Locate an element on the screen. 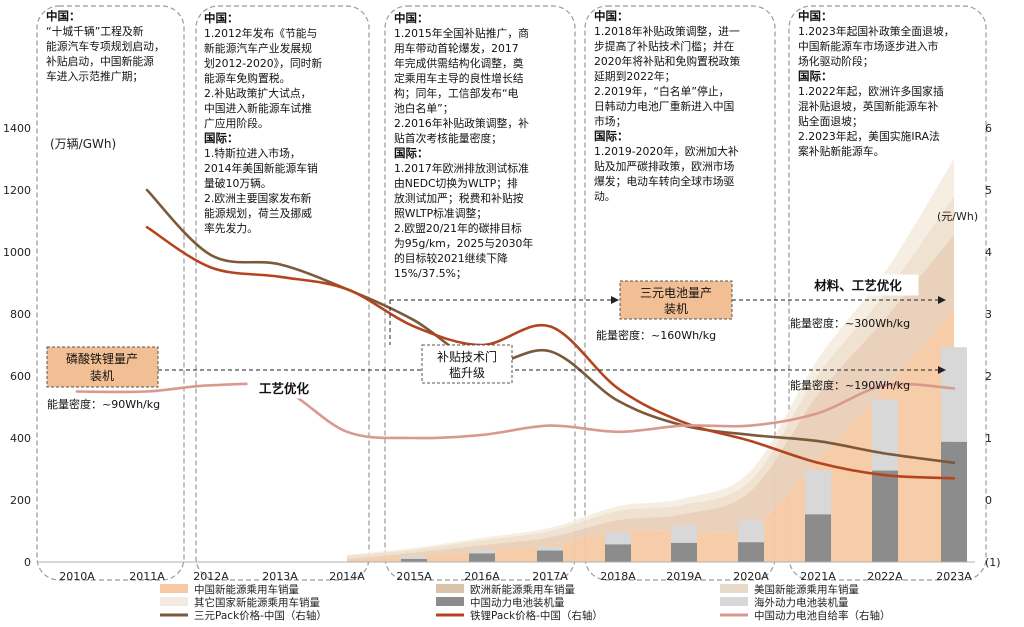 This screenshot has height=627, width=1024. milestone-process: 工艺优化 is located at coordinates (284, 388).